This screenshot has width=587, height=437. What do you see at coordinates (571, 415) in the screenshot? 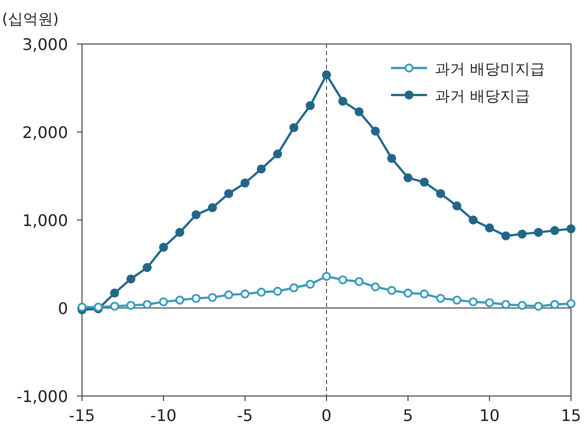
I see `x-tick-label: 15` at bounding box center [571, 415].